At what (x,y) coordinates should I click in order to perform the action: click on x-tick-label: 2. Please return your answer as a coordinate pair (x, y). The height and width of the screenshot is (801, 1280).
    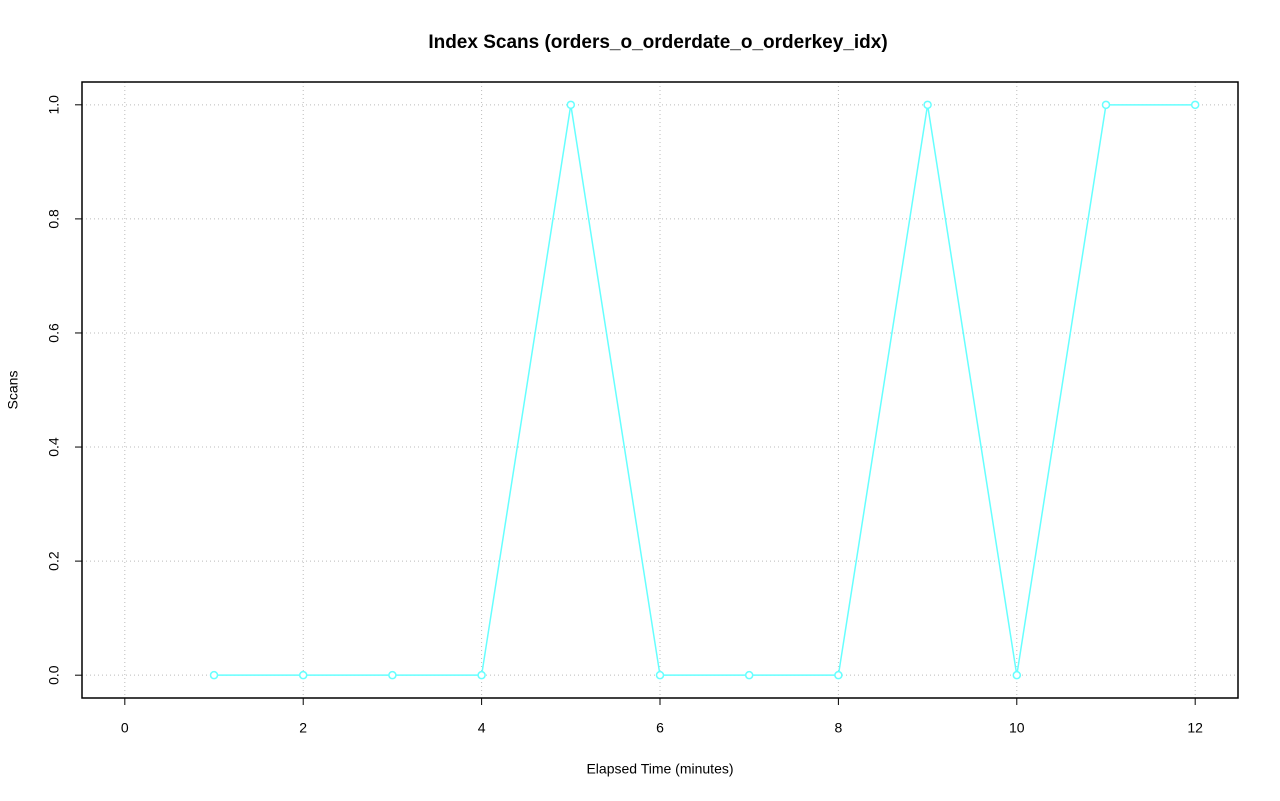
    Looking at the image, I should click on (303, 728).